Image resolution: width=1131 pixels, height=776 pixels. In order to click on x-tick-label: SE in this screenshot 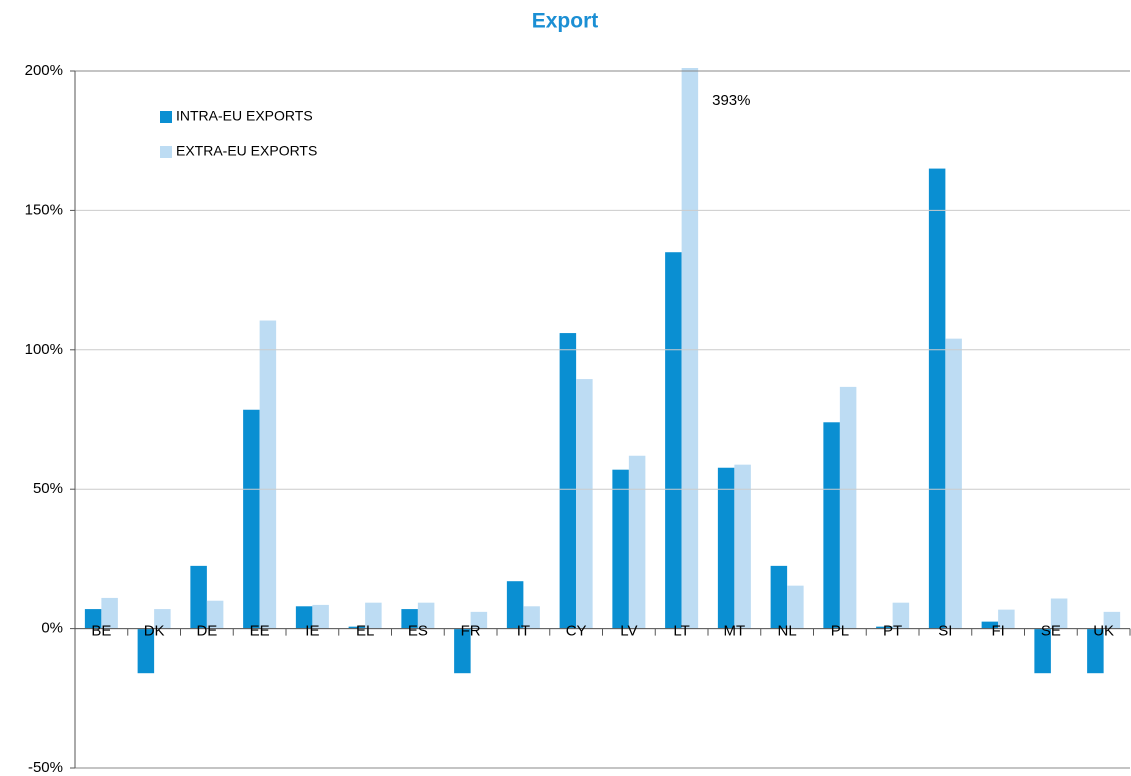, I will do `click(1051, 631)`.